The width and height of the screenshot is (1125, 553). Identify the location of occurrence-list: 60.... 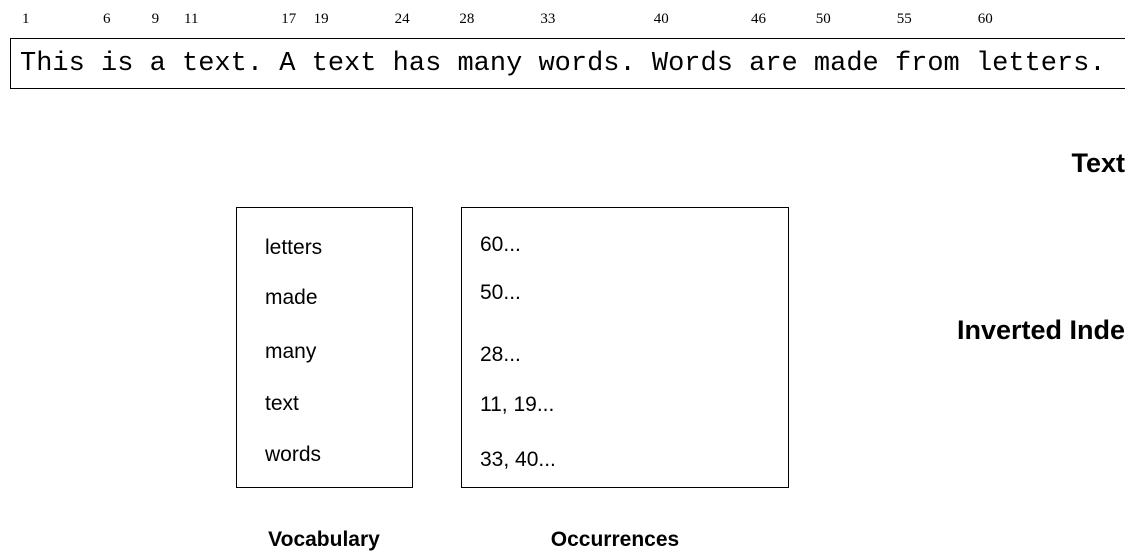
(500, 244).